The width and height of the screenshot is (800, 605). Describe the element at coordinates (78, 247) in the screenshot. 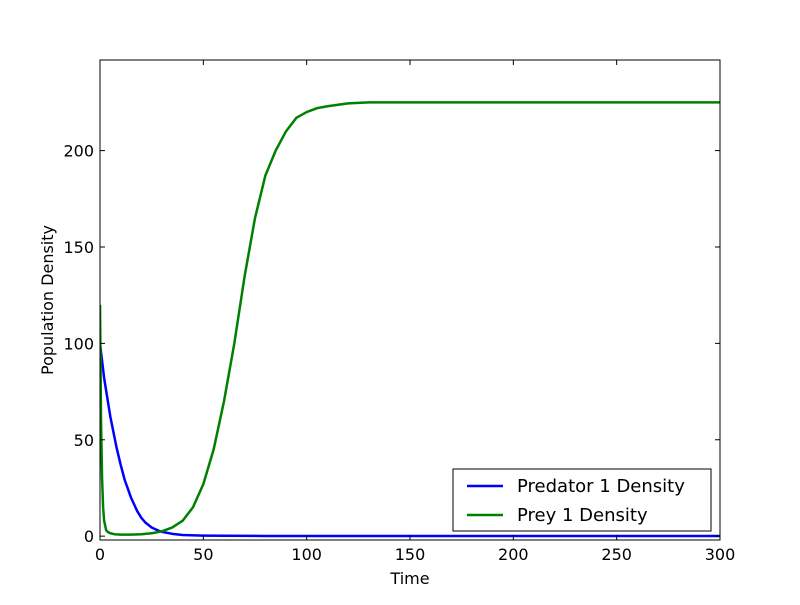

I see `y-tick-label: 150` at that location.